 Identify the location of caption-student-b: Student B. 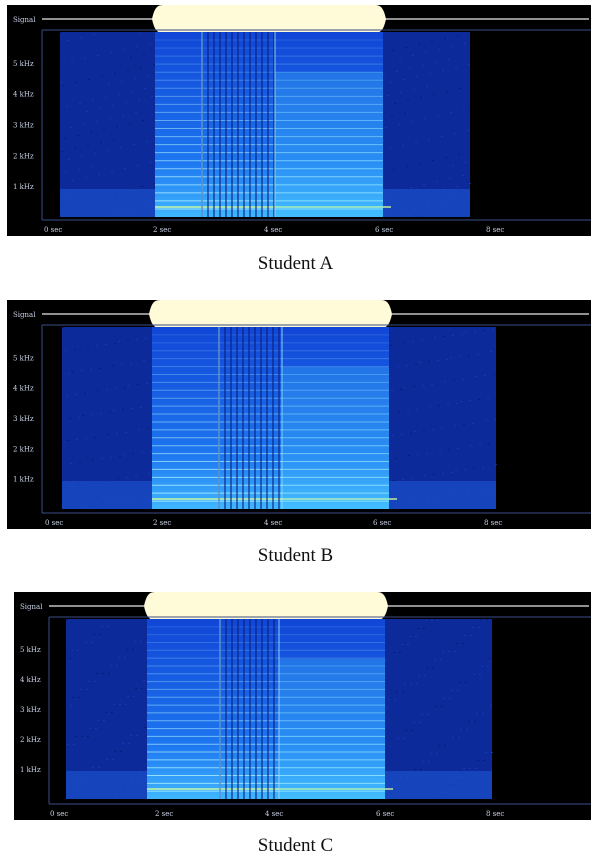
(295, 555).